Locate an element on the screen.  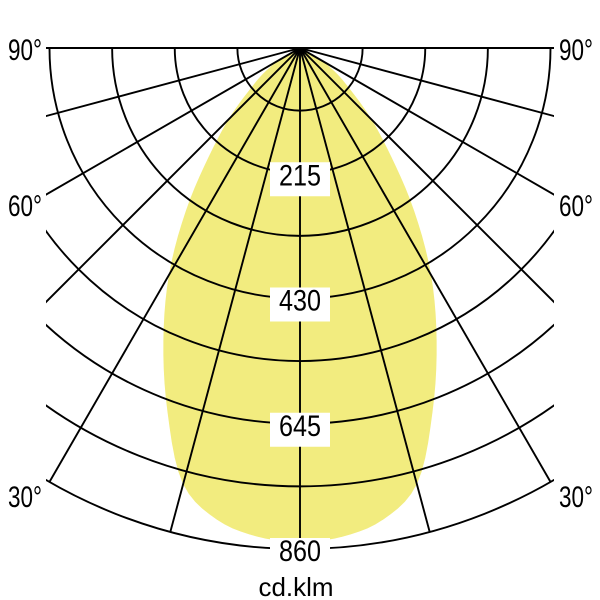
angle-label-left-90: 90° is located at coordinates (25, 50).